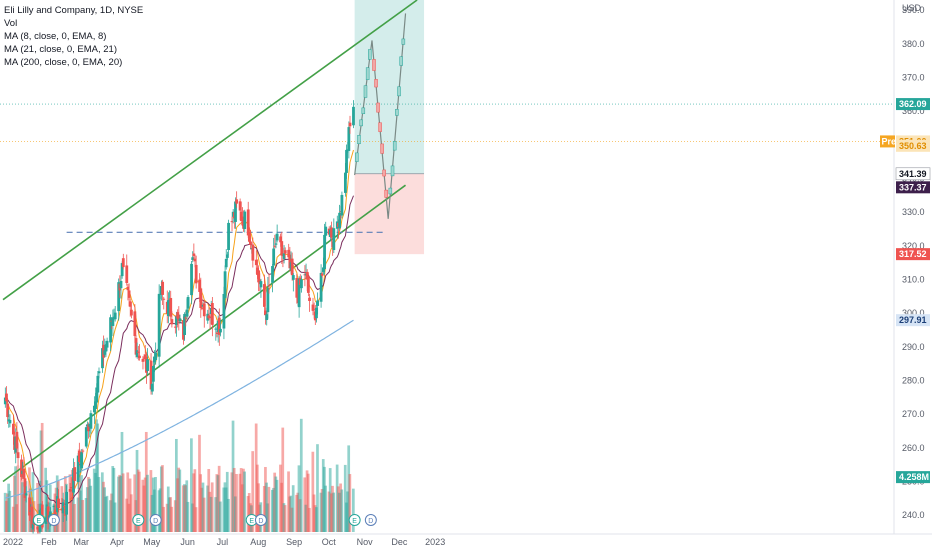 This screenshot has height=550, width=932. I want to click on price-tick-label: 390.0, so click(913, 10).